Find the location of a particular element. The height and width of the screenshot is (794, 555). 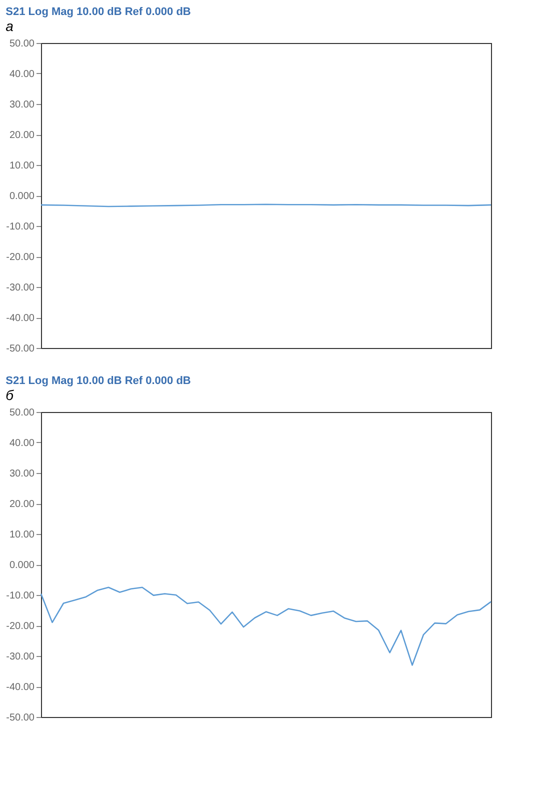

line-series is located at coordinates (266, 626).